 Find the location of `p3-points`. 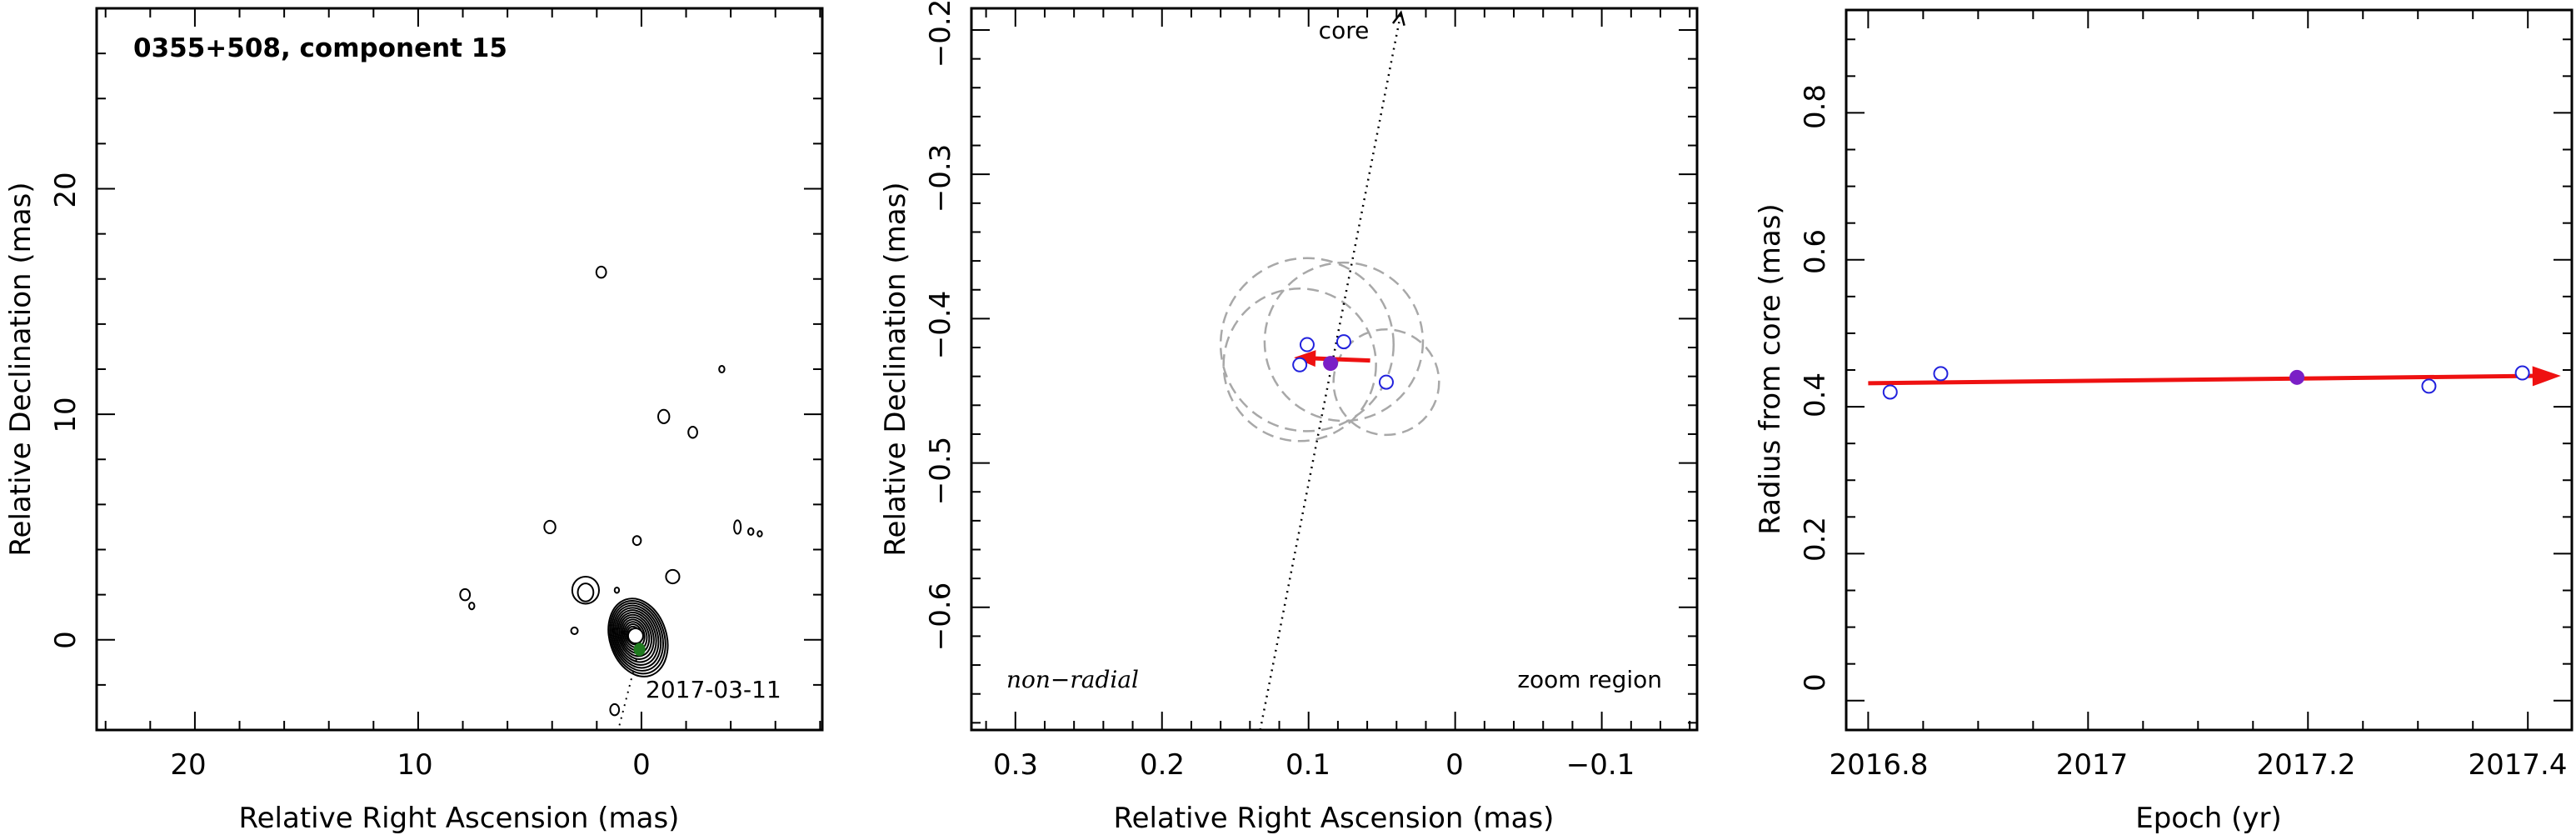

p3-points is located at coordinates (2206, 382).